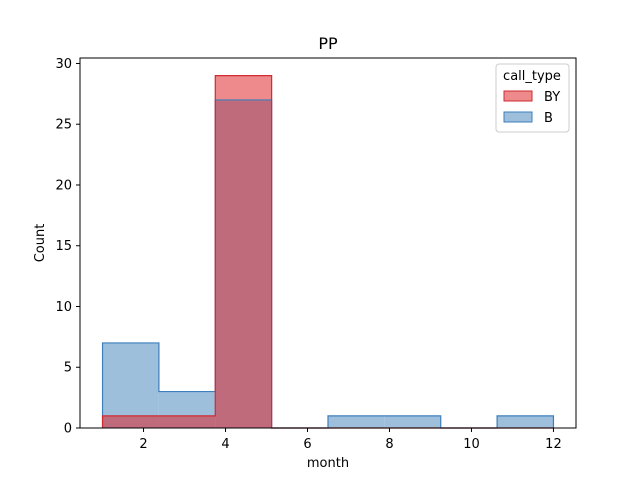 This screenshot has height=480, width=640. Describe the element at coordinates (225, 444) in the screenshot. I see `x-tick-label: 4` at that location.